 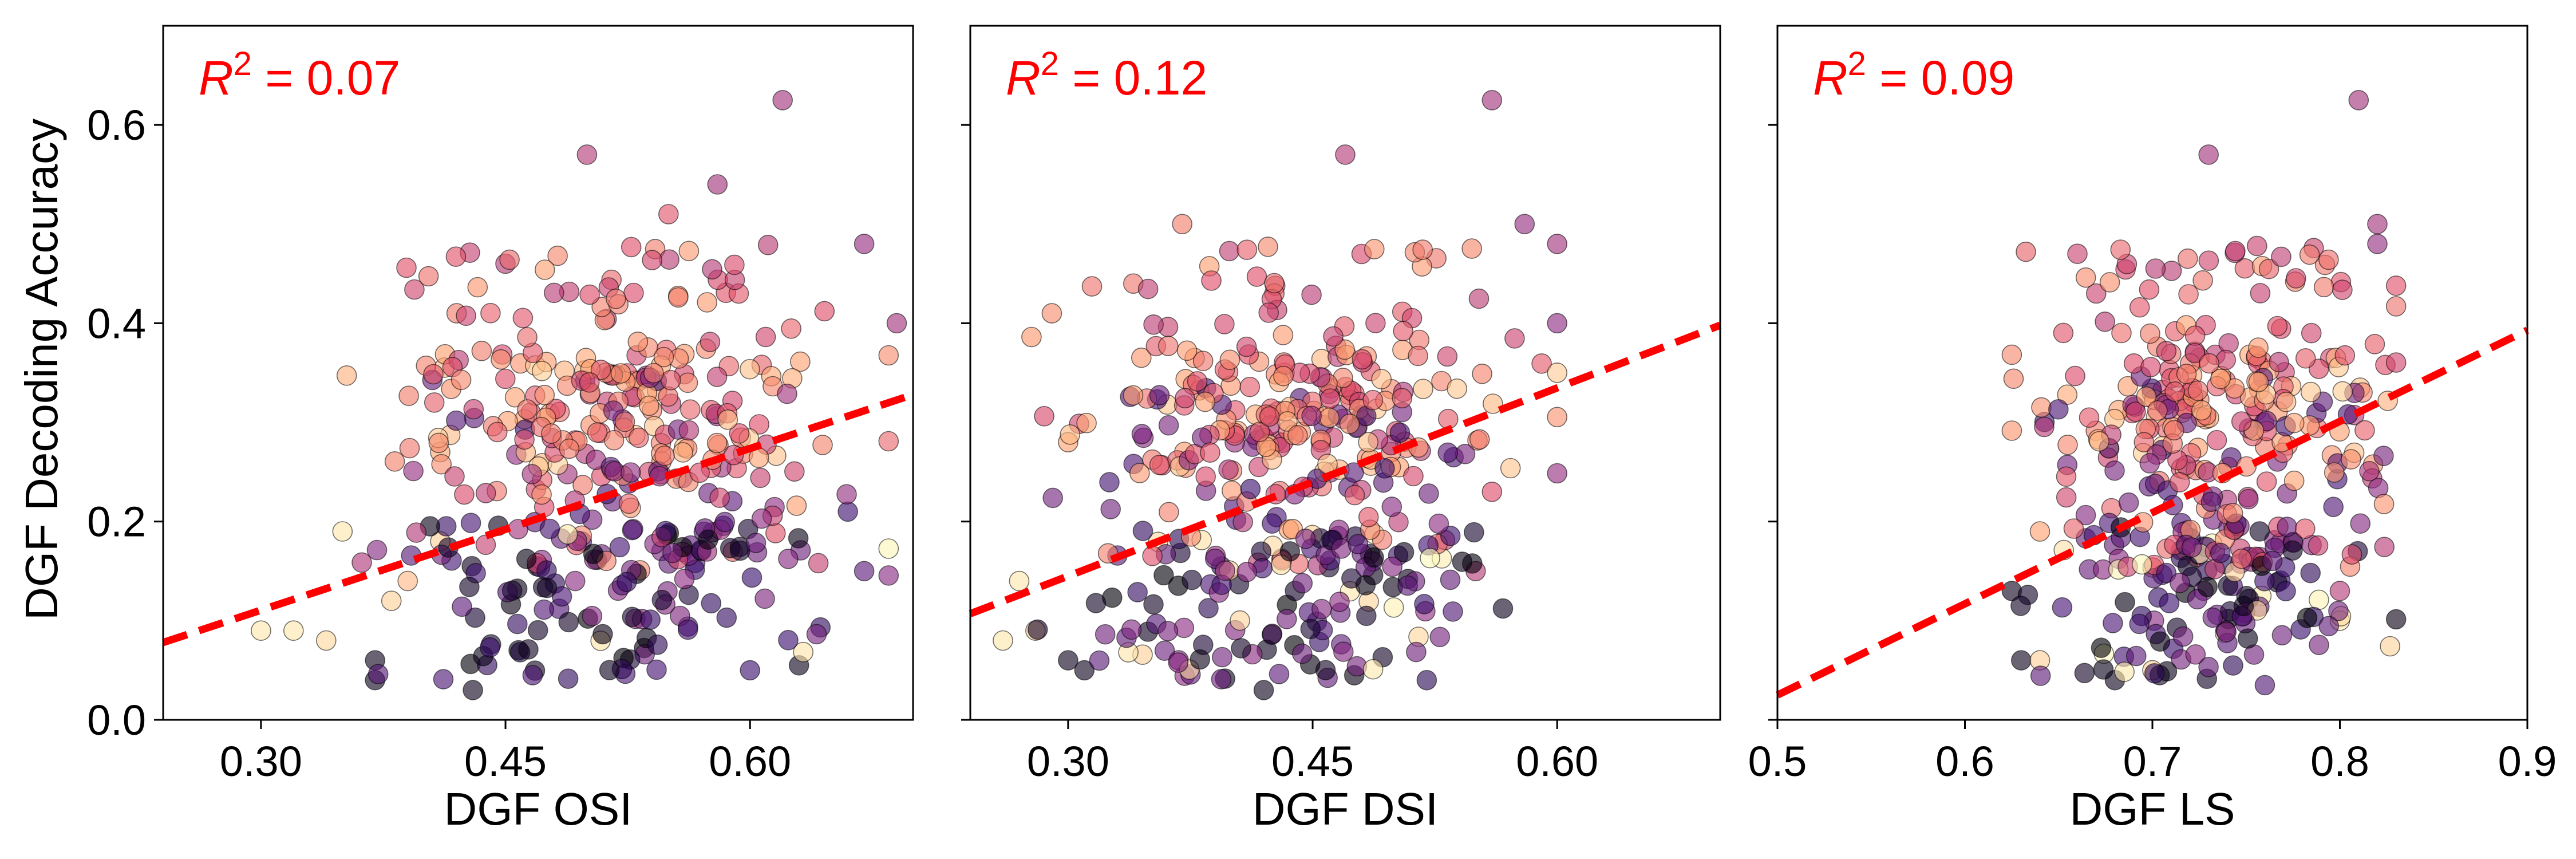 I want to click on y-axis-label: DGF Decoding Accuracy, so click(x=41, y=370).